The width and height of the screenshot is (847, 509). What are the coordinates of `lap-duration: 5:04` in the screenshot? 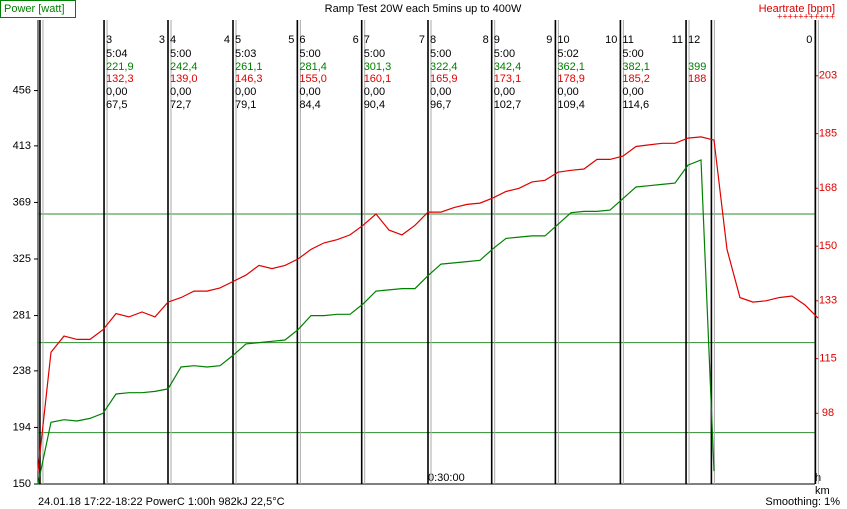 It's located at (116, 54).